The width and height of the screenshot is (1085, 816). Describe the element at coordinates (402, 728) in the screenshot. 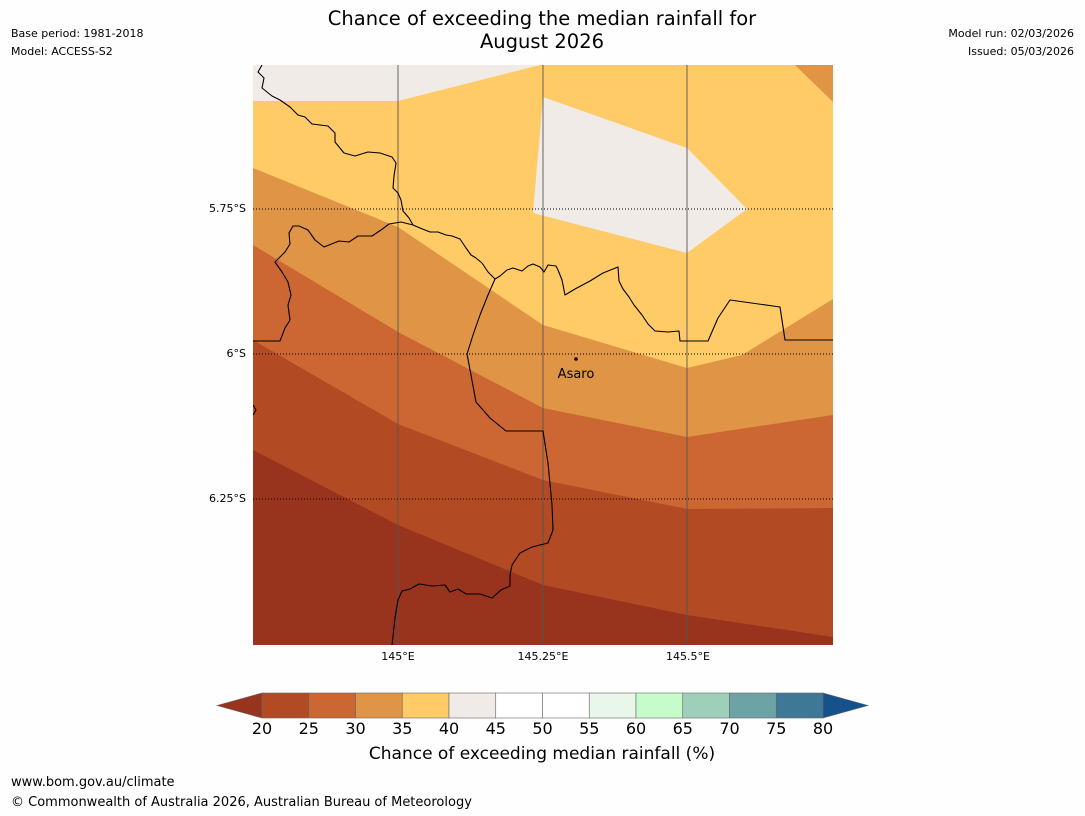

I see `colorbar-tick-35: 35` at that location.